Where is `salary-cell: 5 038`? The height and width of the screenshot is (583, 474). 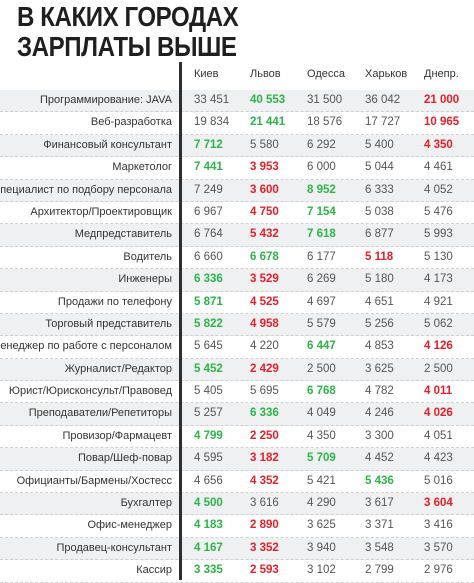 salary-cell: 5 038 is located at coordinates (379, 211).